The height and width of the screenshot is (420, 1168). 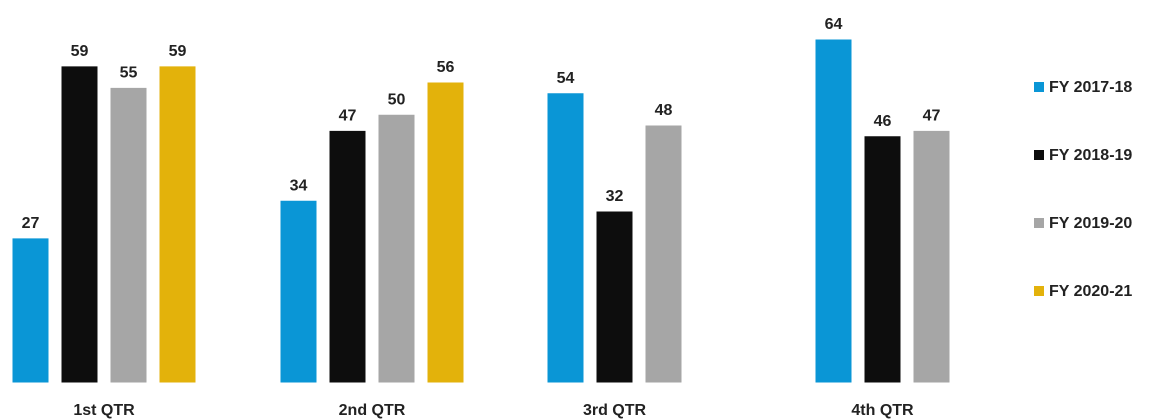 I want to click on legend-item: FY 2017-18, so click(x=1083, y=87).